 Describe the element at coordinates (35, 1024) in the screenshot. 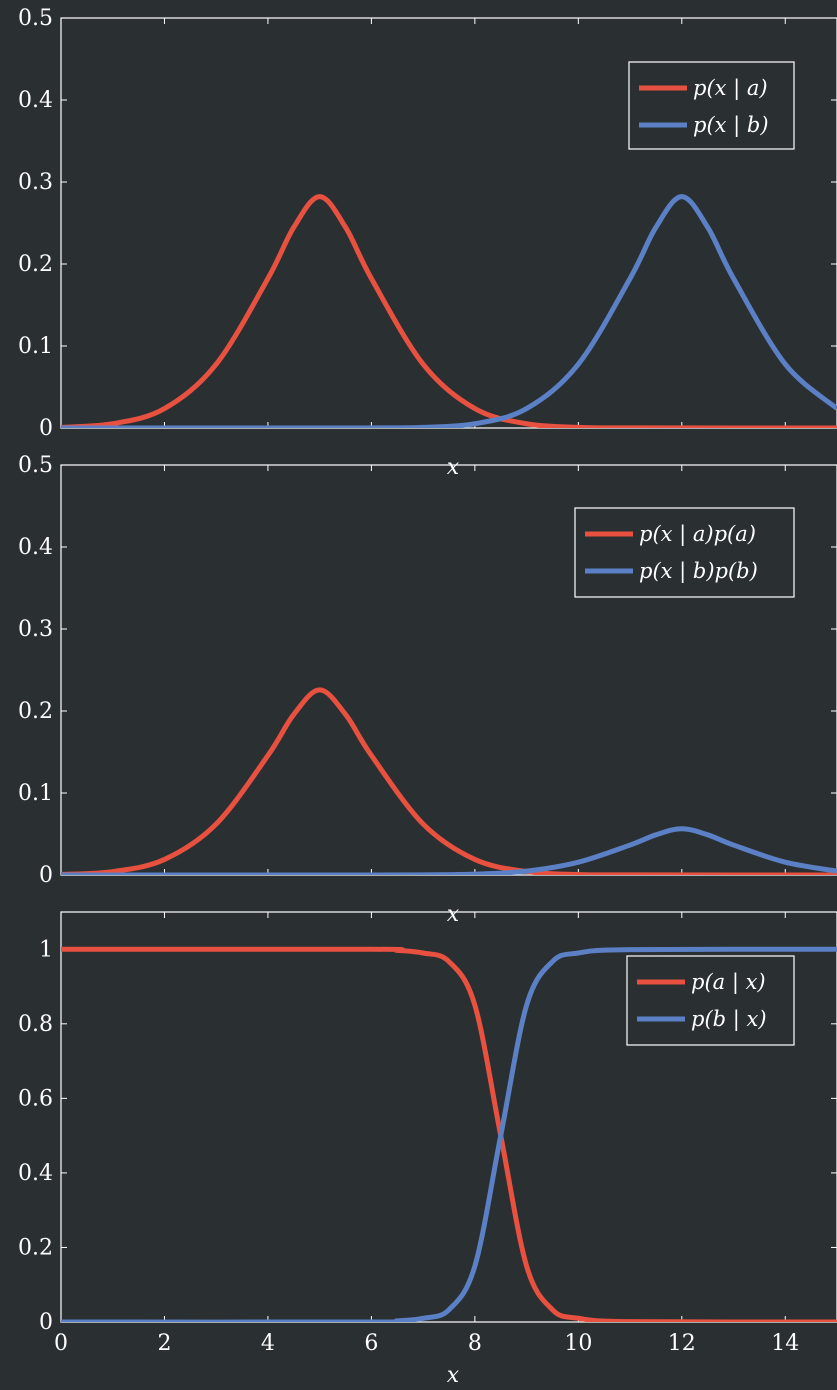

I see `y-tick-label: 0.8` at that location.